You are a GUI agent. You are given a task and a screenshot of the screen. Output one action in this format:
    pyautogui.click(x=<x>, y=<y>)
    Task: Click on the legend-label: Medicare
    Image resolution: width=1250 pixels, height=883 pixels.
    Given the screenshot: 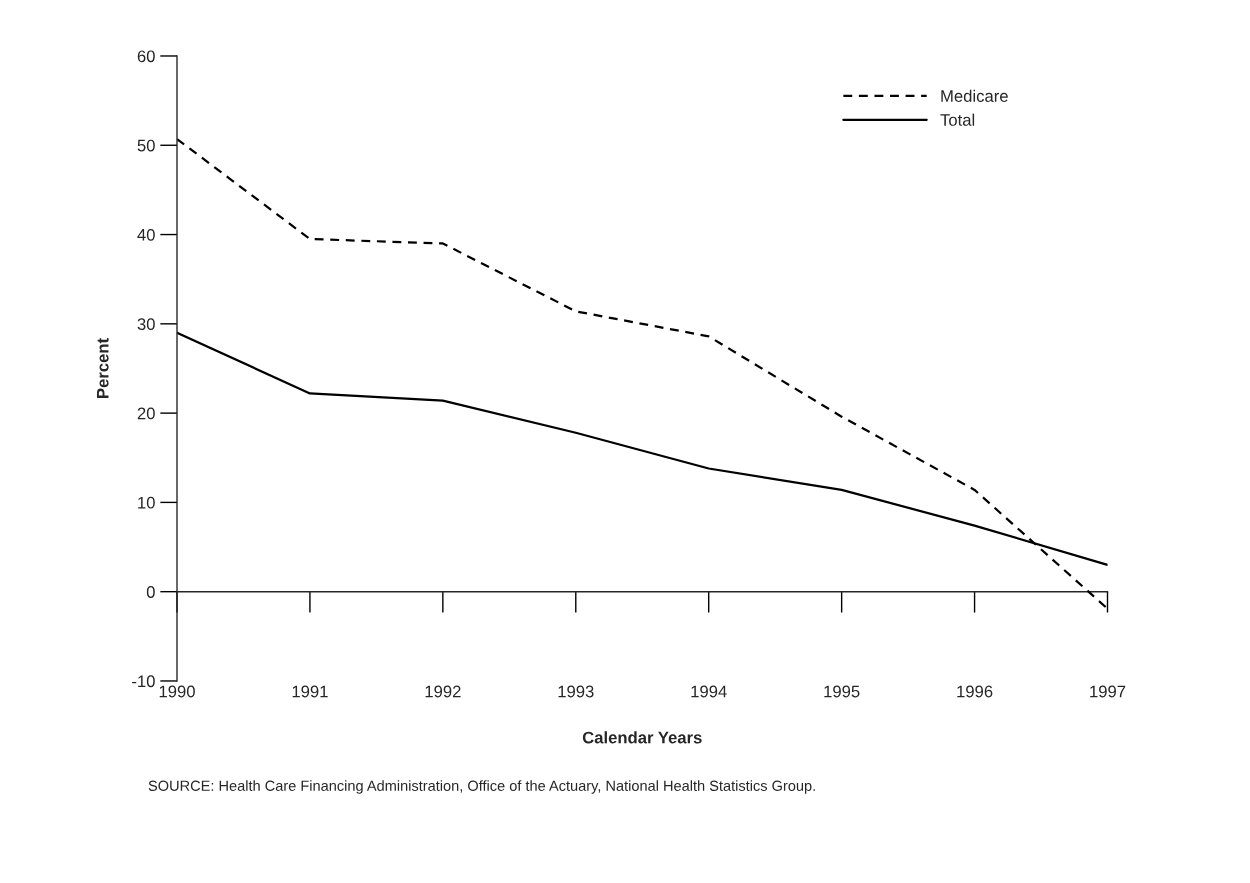 What is the action you would take?
    pyautogui.click(x=974, y=95)
    